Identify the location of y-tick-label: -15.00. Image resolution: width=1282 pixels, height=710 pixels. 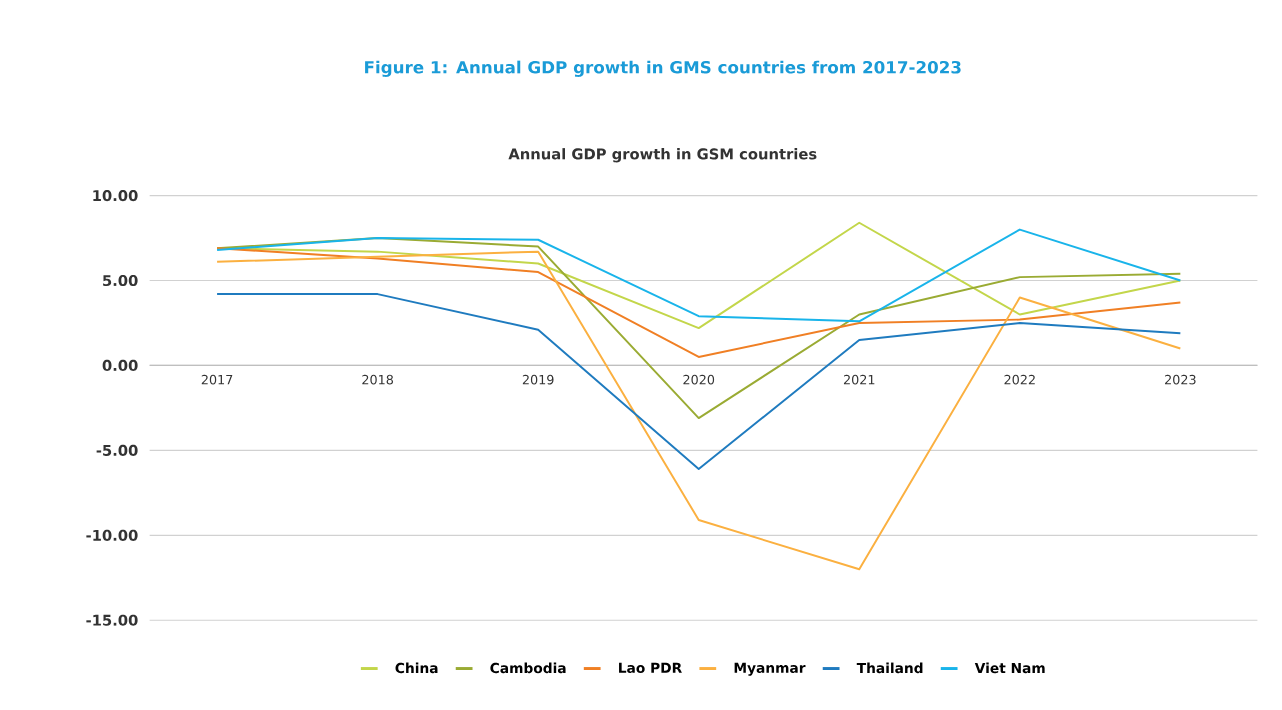
(112, 620).